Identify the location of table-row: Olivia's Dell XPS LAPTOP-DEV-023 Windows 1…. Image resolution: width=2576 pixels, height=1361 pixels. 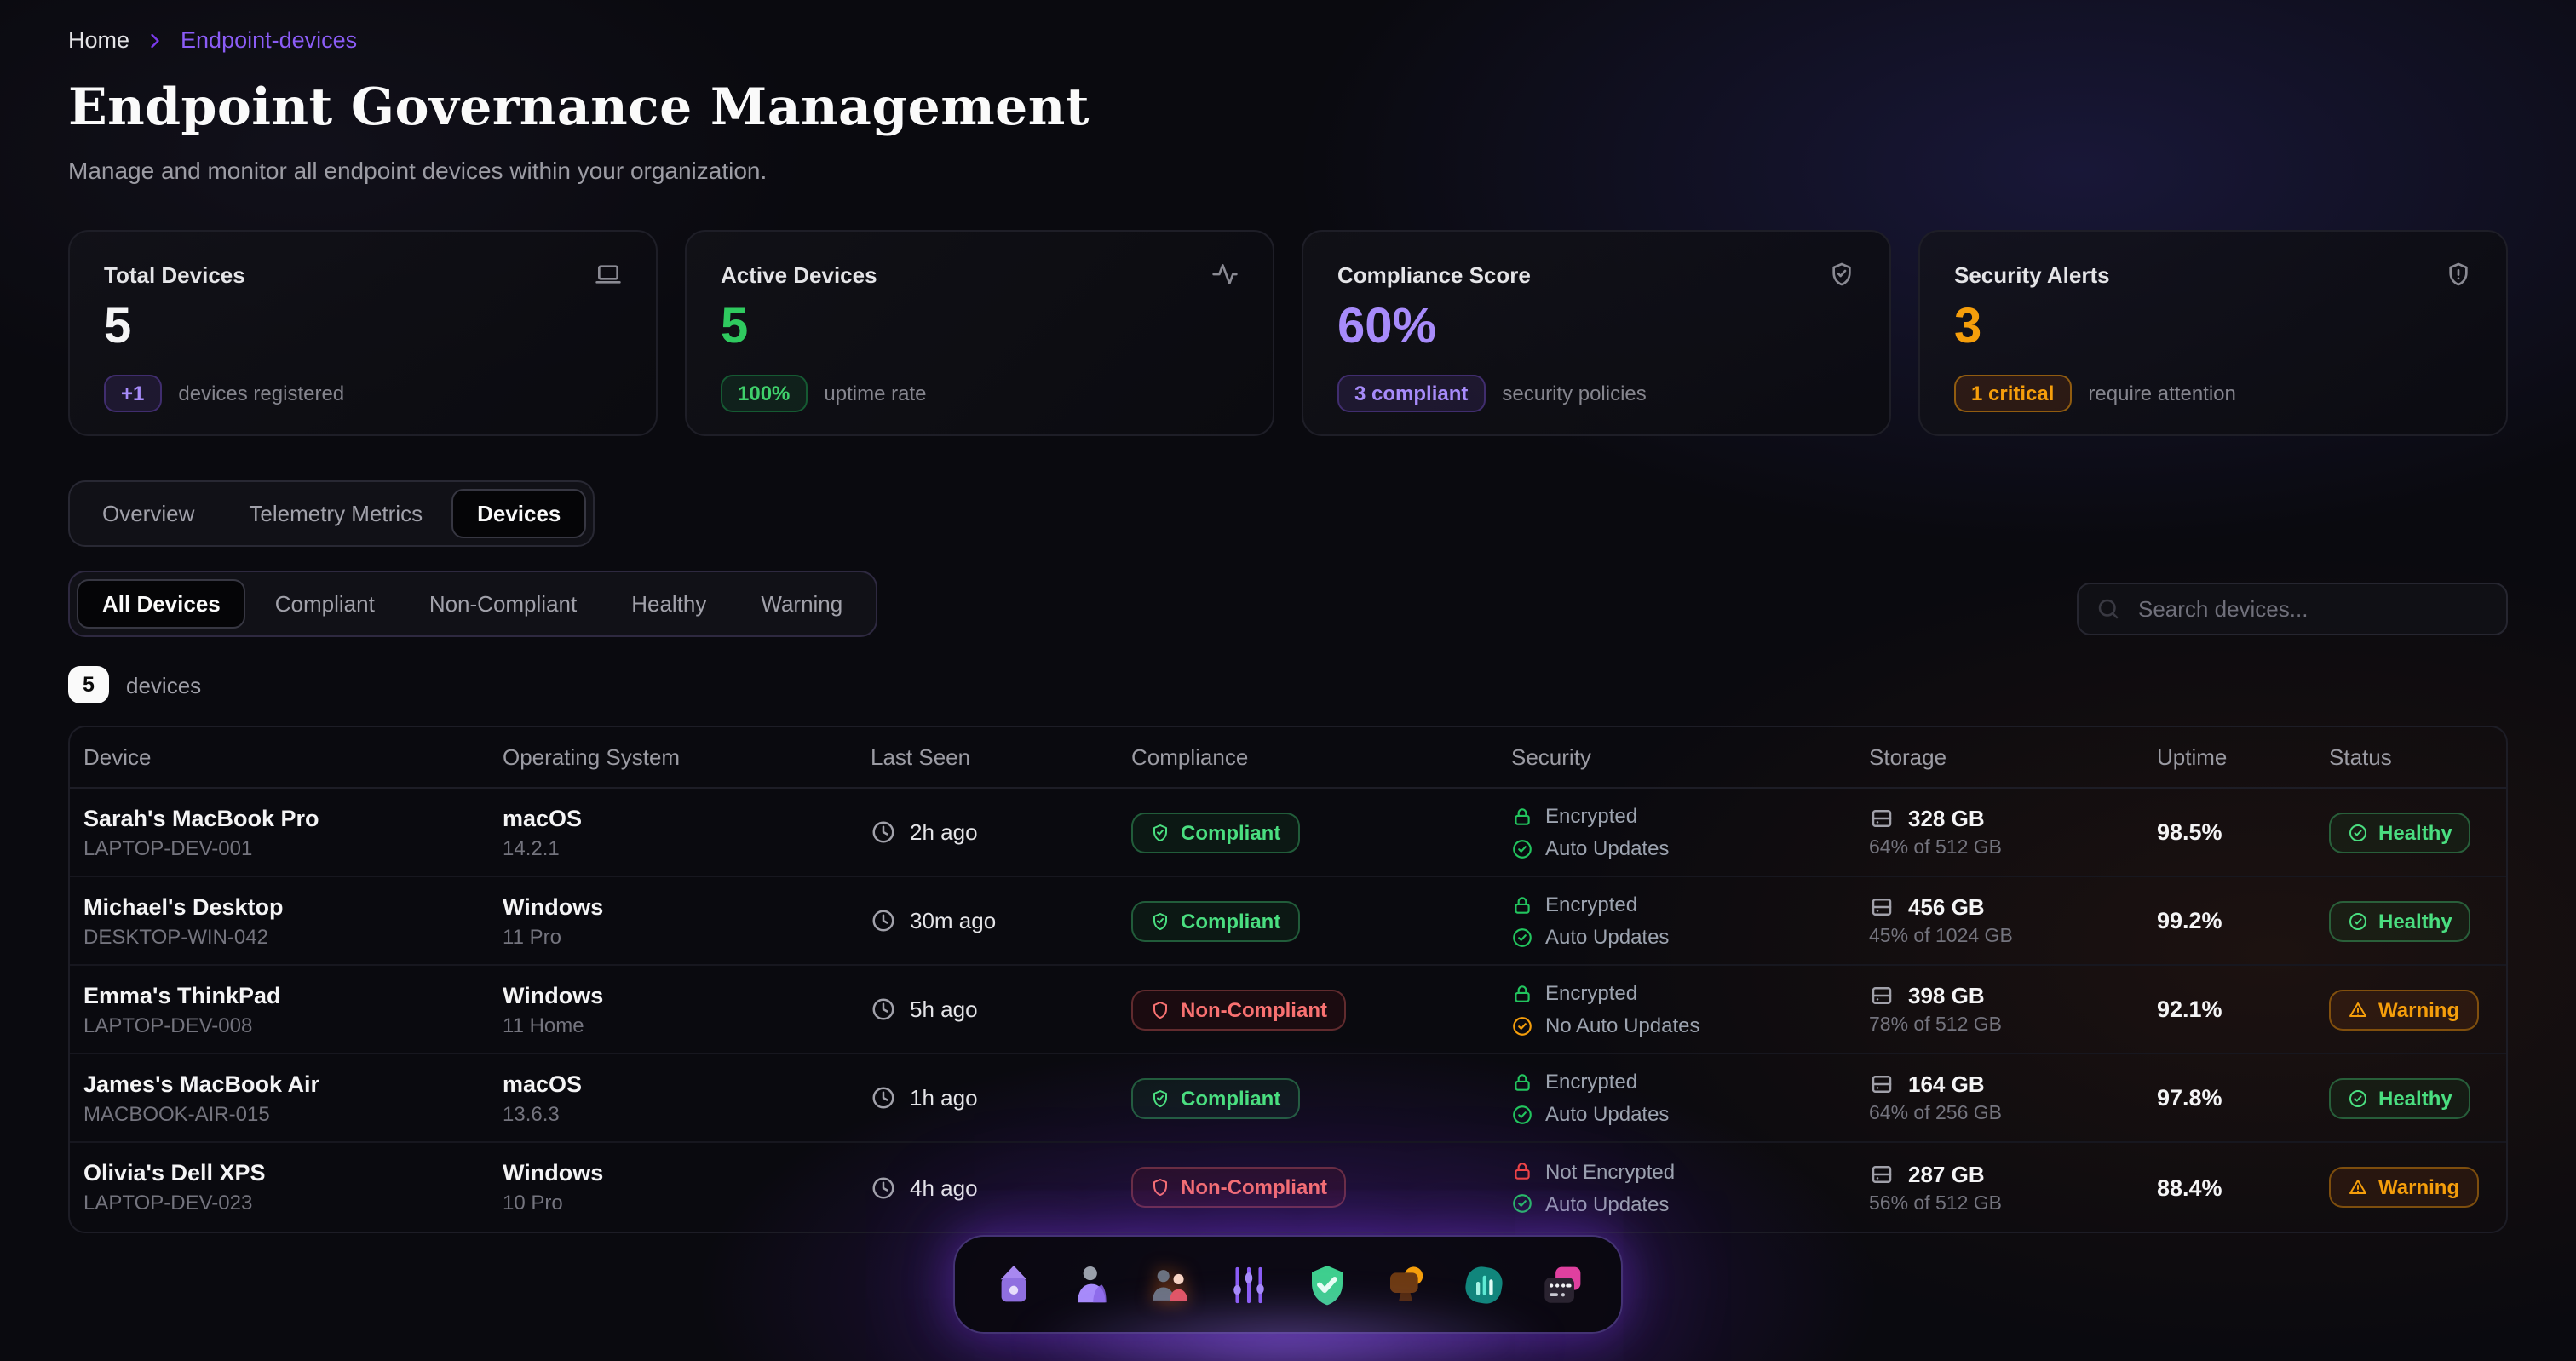
(1288, 1187).